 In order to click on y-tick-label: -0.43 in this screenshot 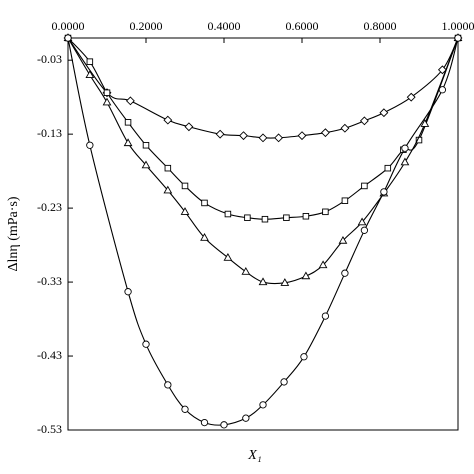, I will do `click(49, 355)`.